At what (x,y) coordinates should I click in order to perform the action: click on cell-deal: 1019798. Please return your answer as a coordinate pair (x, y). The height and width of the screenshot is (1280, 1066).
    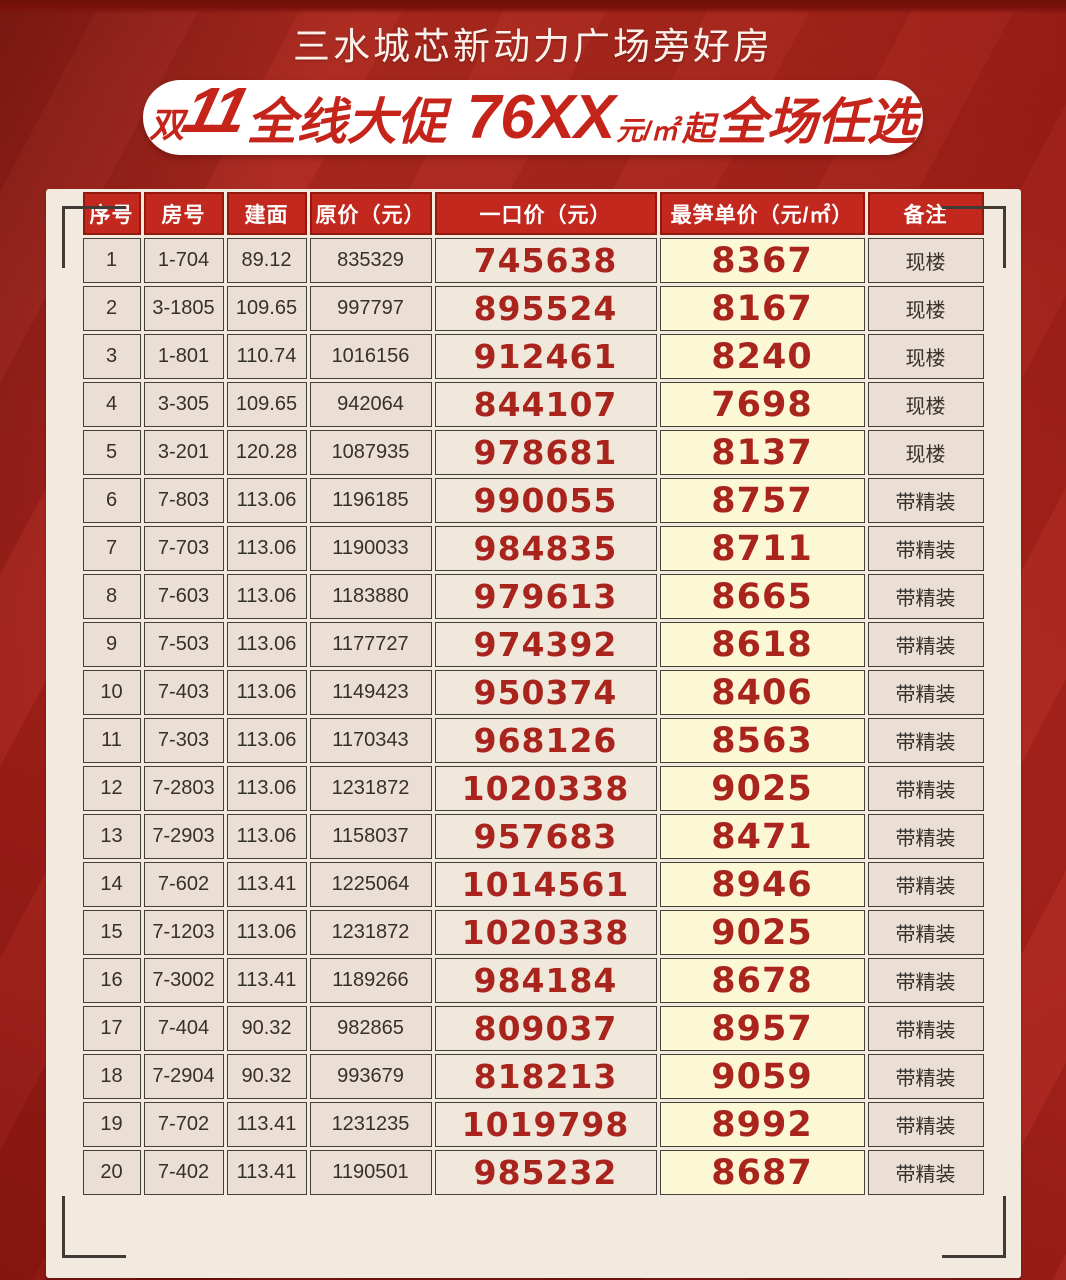
    Looking at the image, I should click on (545, 1124).